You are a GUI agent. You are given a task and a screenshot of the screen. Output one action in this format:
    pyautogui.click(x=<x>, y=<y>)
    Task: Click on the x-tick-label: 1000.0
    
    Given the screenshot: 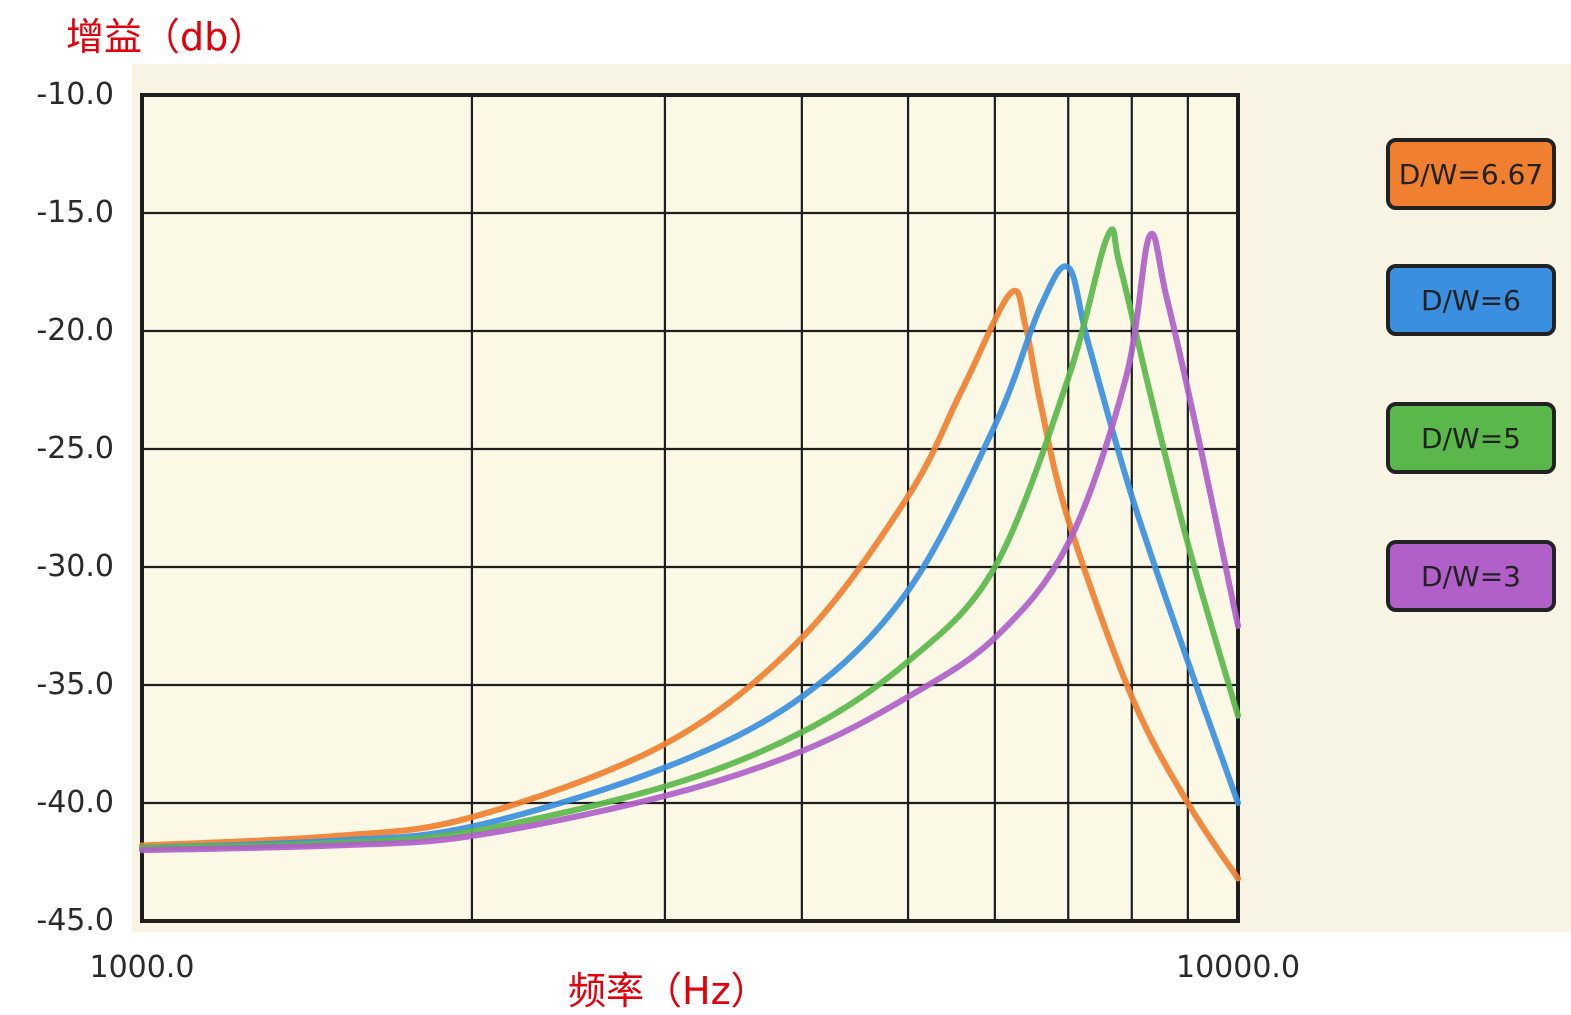 What is the action you would take?
    pyautogui.click(x=142, y=967)
    